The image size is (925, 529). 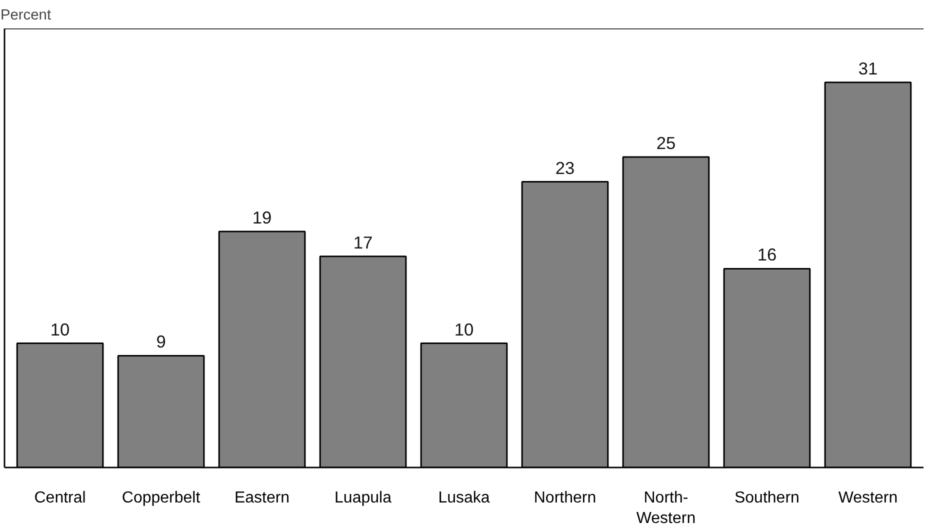 I want to click on x-tick-label: Lusaka, so click(x=464, y=498).